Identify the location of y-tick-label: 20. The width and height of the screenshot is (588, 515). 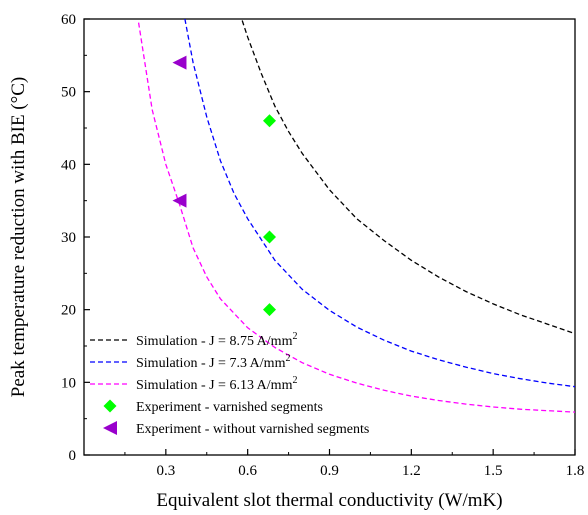
(68, 311).